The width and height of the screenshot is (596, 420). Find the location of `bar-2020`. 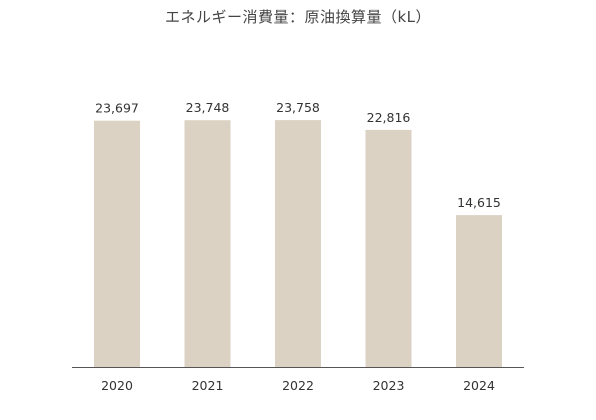

bar-2020 is located at coordinates (117, 243).